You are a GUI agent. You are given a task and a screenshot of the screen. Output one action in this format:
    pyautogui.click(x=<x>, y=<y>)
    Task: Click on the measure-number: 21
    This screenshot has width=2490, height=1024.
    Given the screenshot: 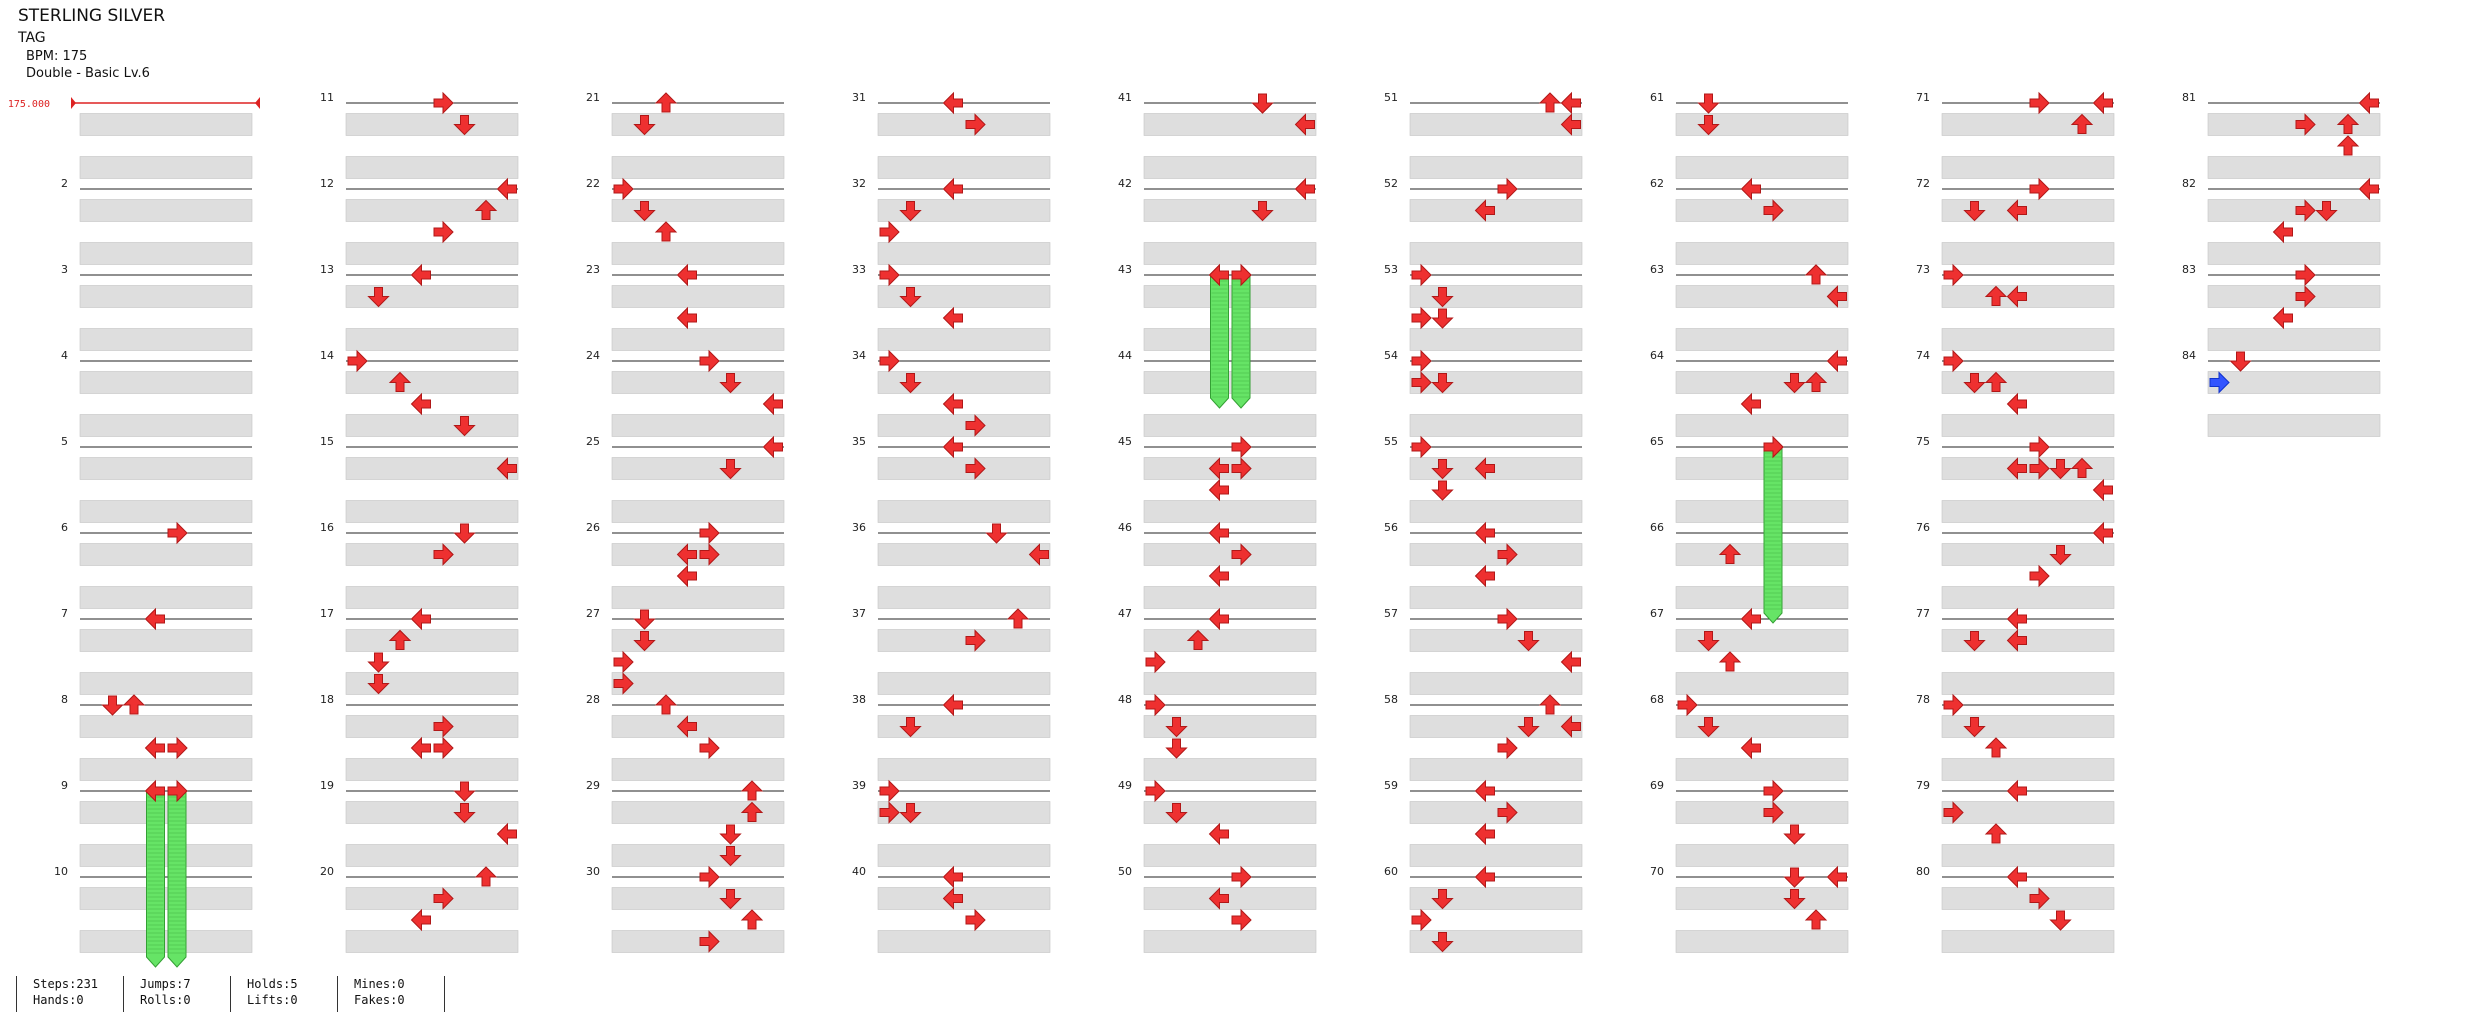 What is the action you would take?
    pyautogui.click(x=593, y=97)
    